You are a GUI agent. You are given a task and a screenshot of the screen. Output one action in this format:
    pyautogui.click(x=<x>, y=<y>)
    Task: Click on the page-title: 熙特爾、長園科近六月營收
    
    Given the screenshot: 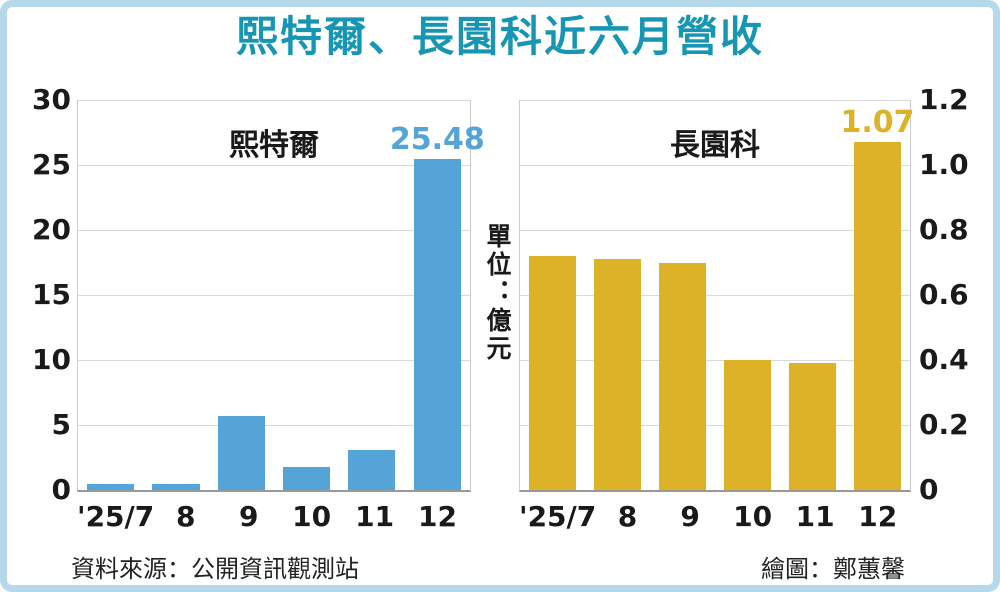 What is the action you would take?
    pyautogui.click(x=499, y=36)
    